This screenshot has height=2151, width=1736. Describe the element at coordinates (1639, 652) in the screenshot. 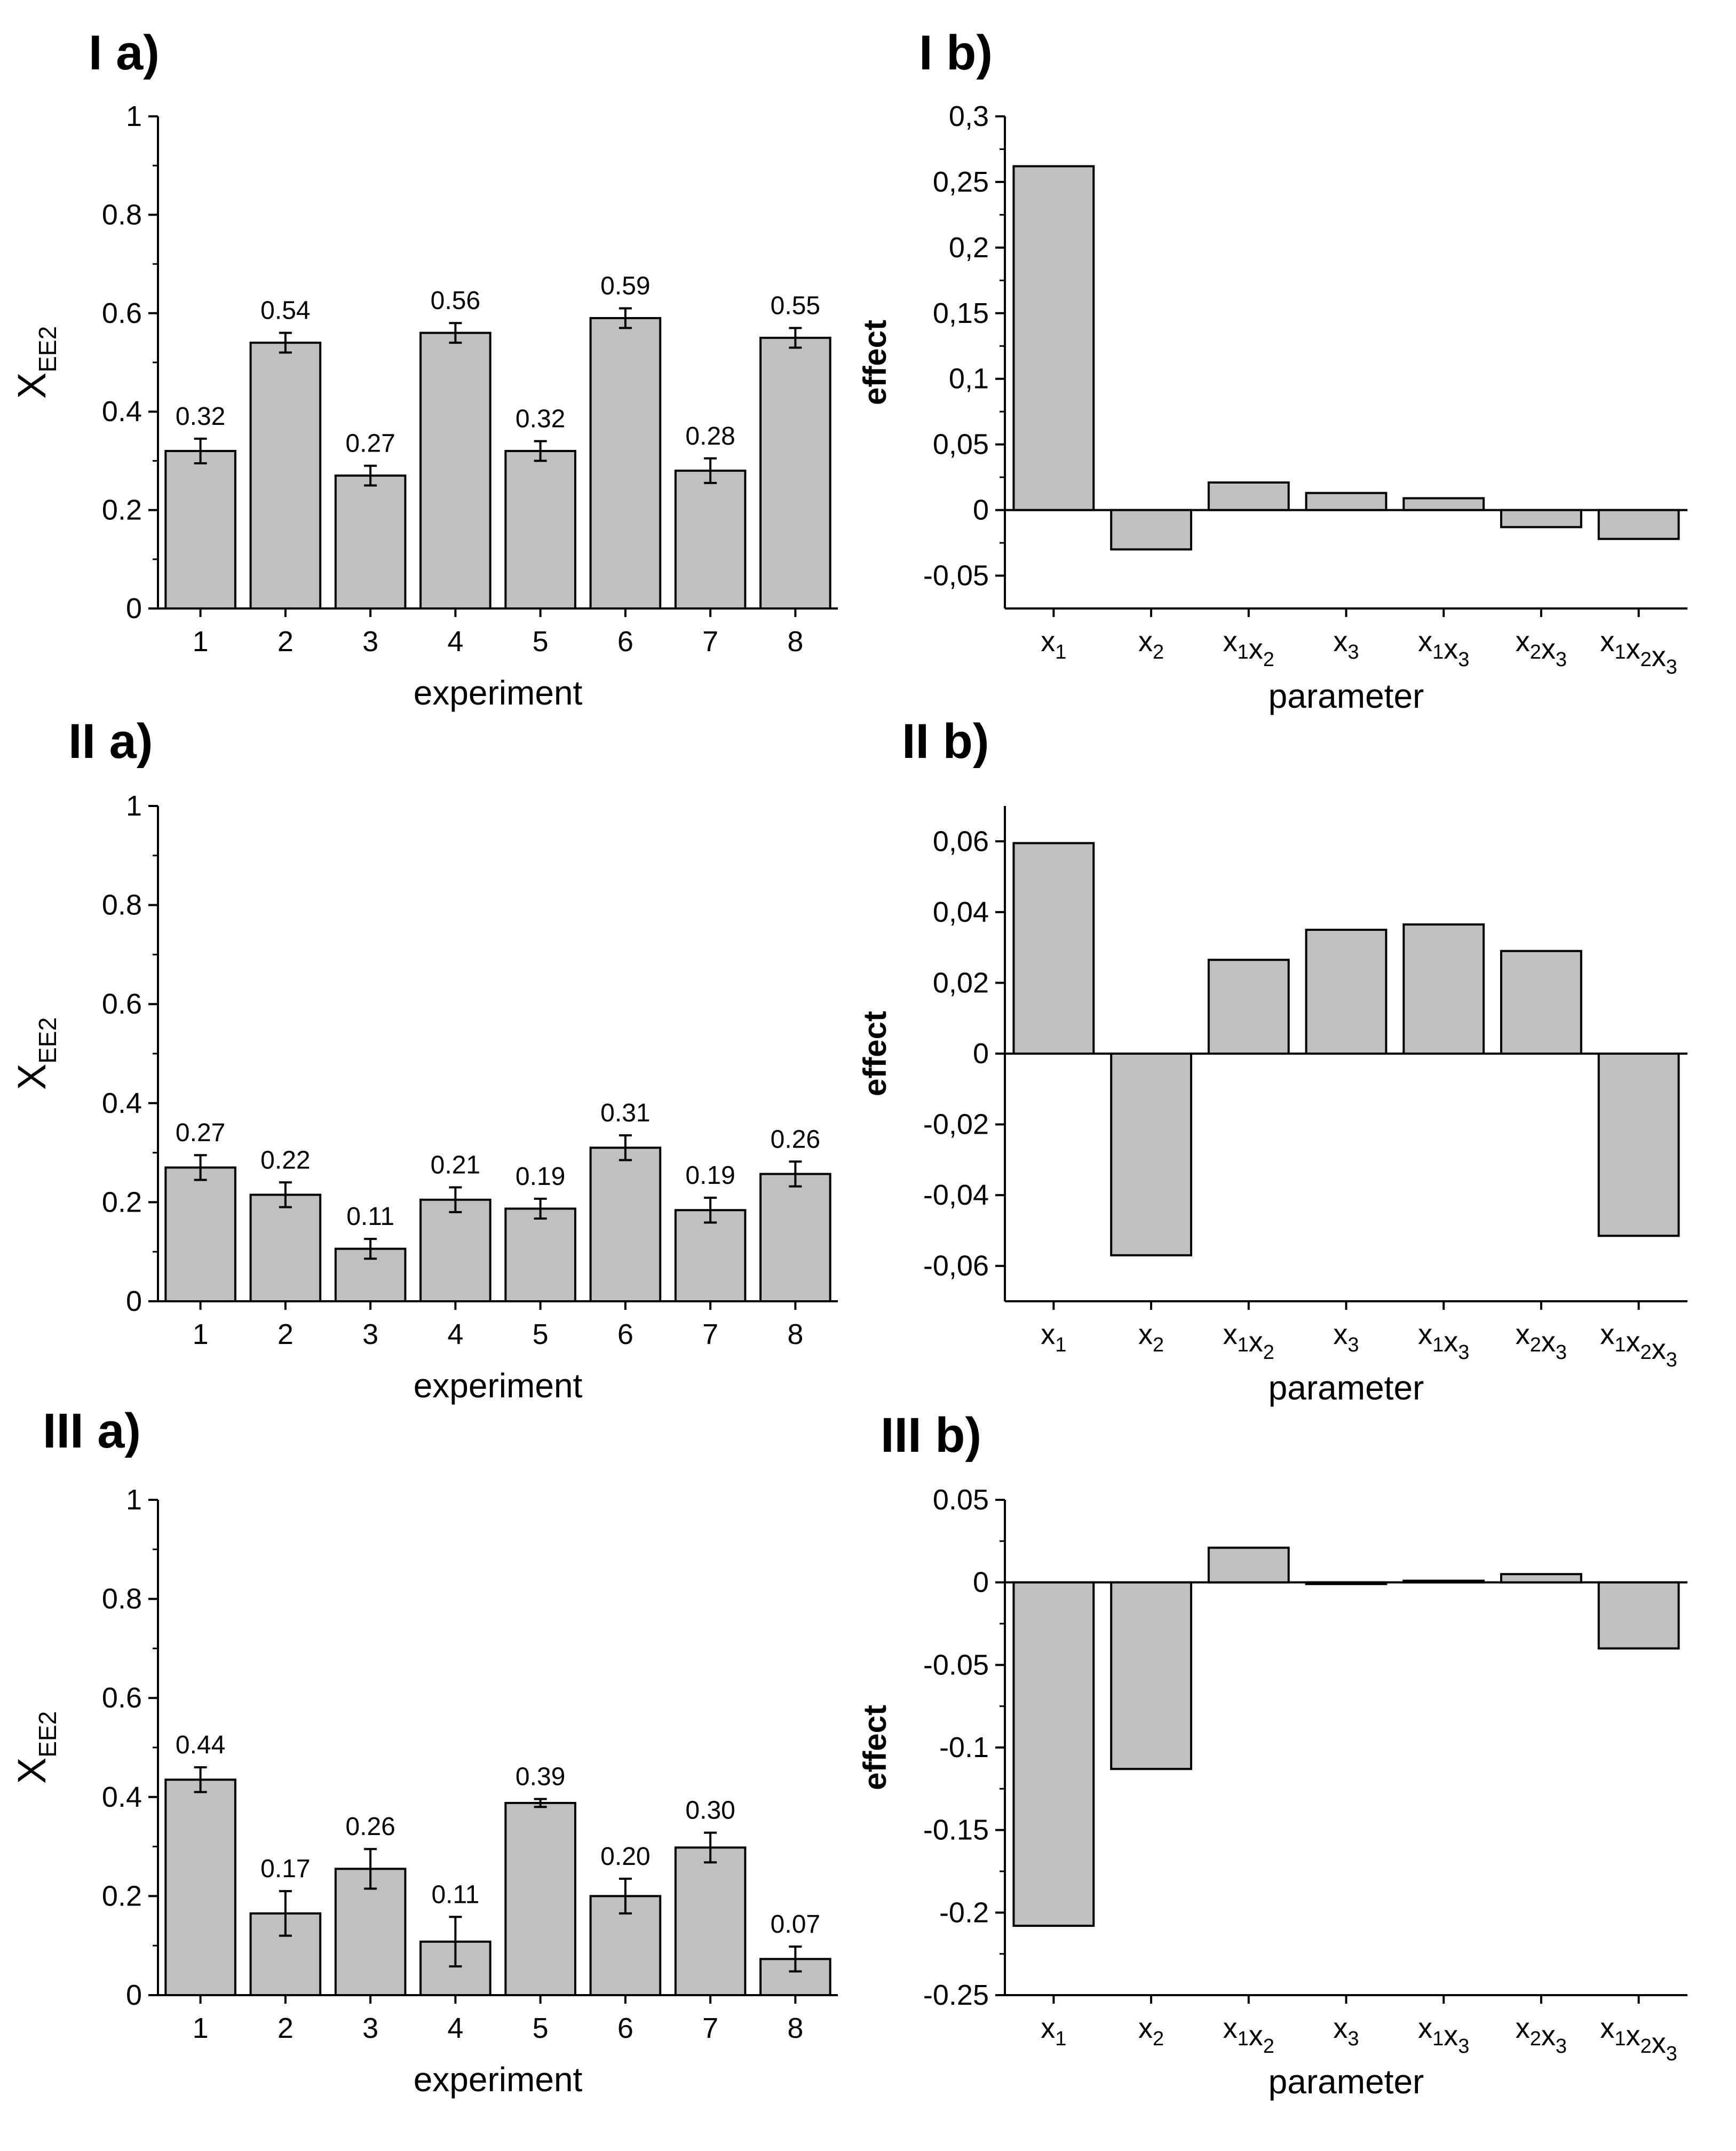

I see `x-tick-label: x1x2x3` at that location.